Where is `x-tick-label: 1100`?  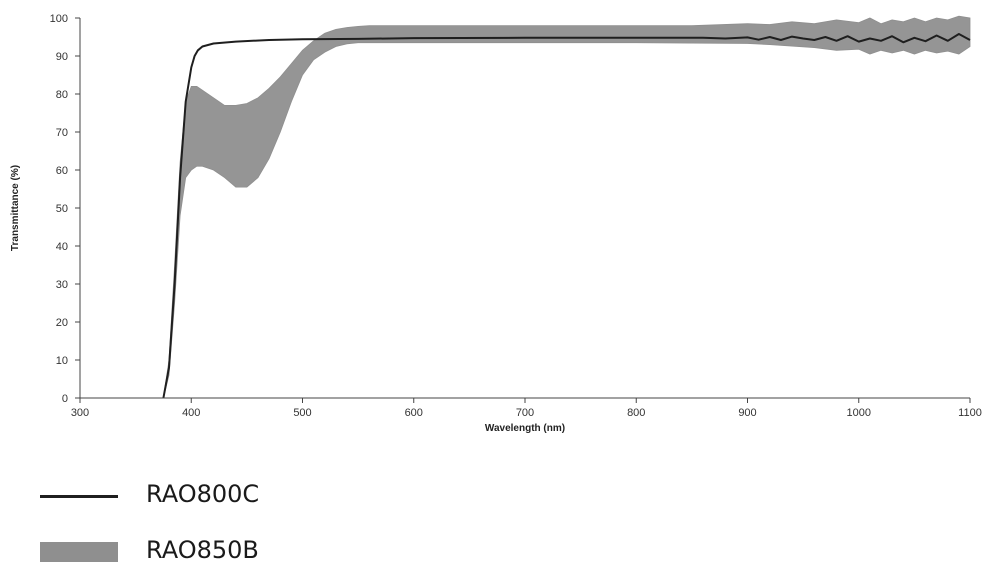 x-tick-label: 1100 is located at coordinates (970, 413).